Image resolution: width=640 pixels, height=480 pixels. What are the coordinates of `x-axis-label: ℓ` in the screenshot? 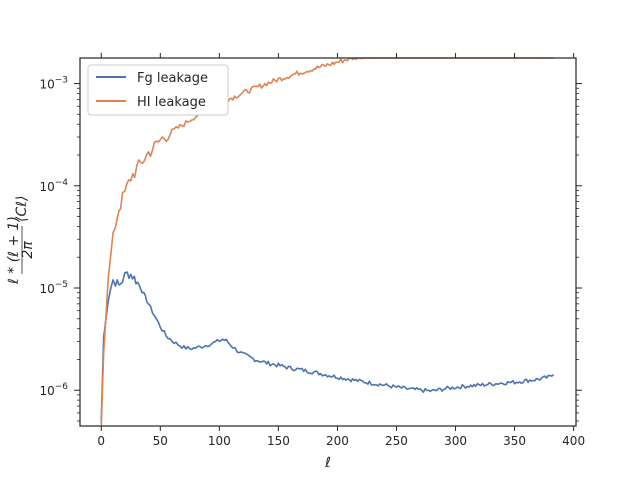 It's located at (327, 463).